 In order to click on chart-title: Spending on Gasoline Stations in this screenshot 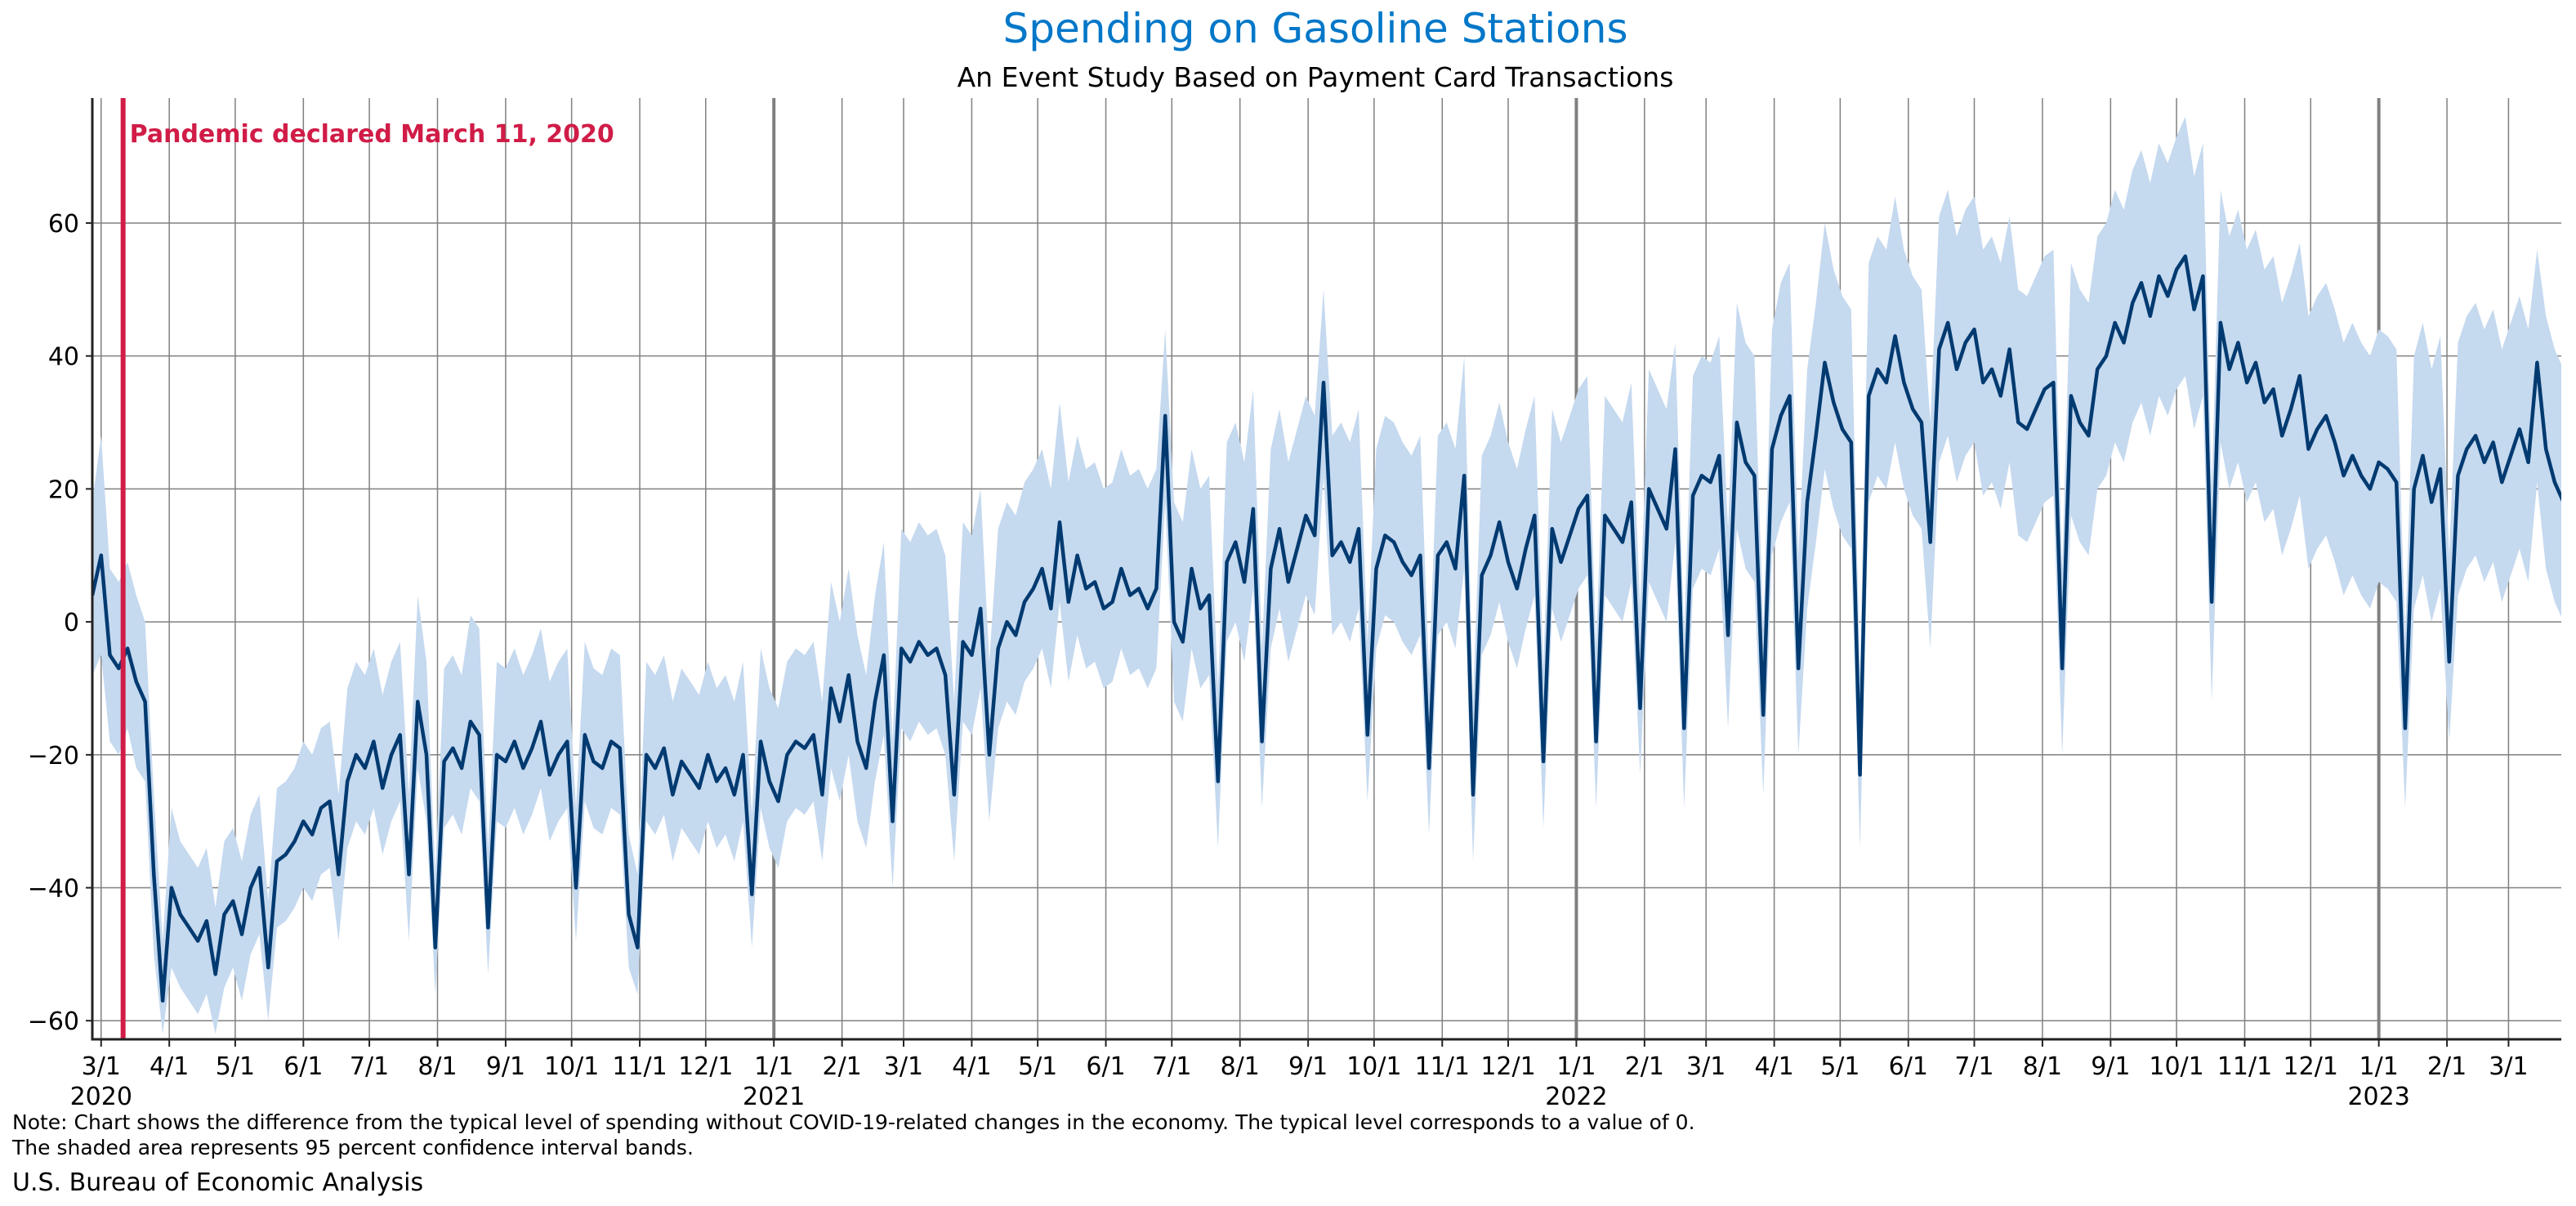, I will do `click(1315, 28)`.